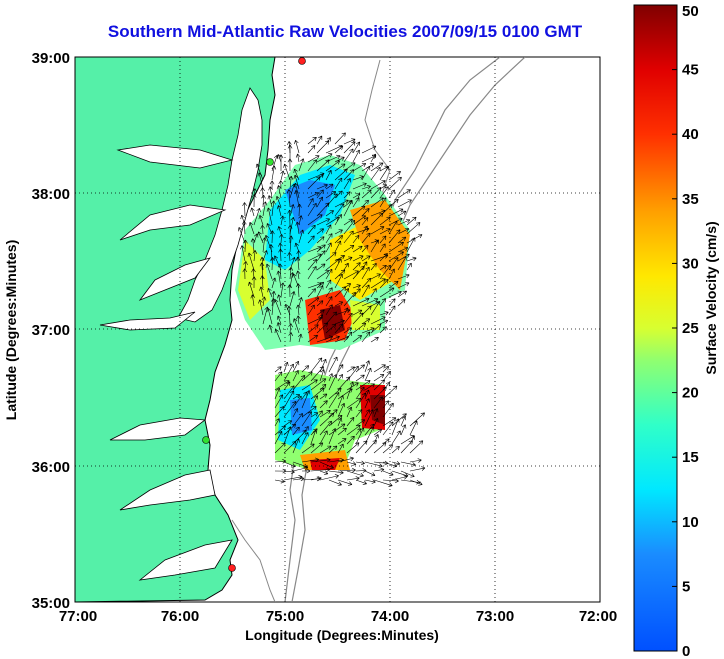 The image size is (724, 659). What do you see at coordinates (51, 194) in the screenshot?
I see `y-tick-label: 38:00` at bounding box center [51, 194].